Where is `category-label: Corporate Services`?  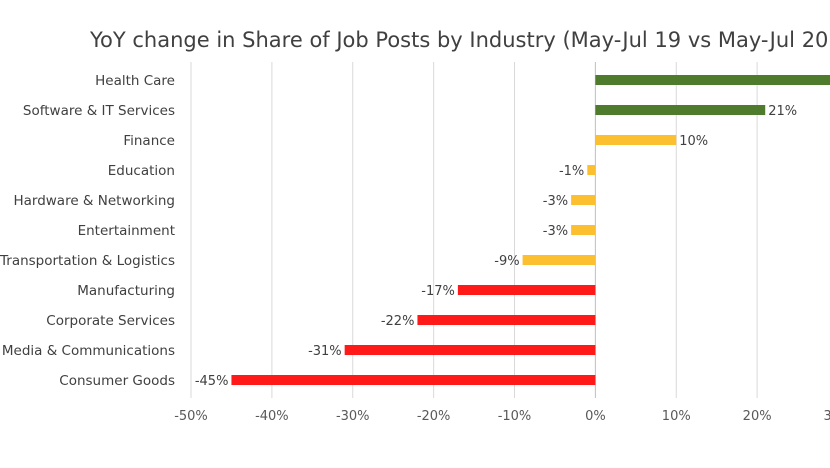
category-label: Corporate Services is located at coordinates (110, 321).